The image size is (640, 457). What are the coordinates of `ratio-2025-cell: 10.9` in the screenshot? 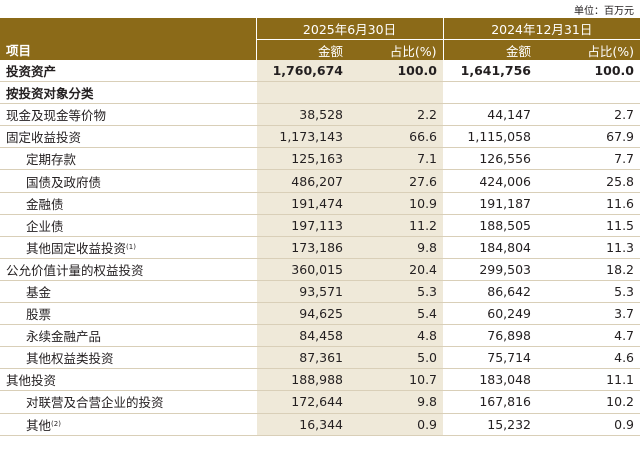 It's located at (396, 203).